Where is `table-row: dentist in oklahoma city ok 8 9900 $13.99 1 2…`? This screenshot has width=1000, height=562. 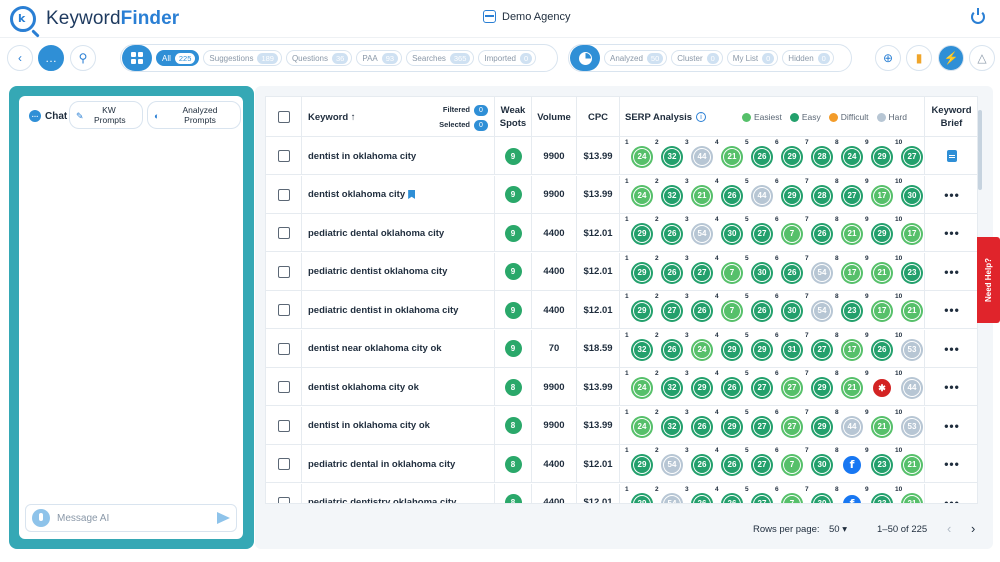 table-row: dentist in oklahoma city ok 8 9900 $13.99 1 2… is located at coordinates (621, 425).